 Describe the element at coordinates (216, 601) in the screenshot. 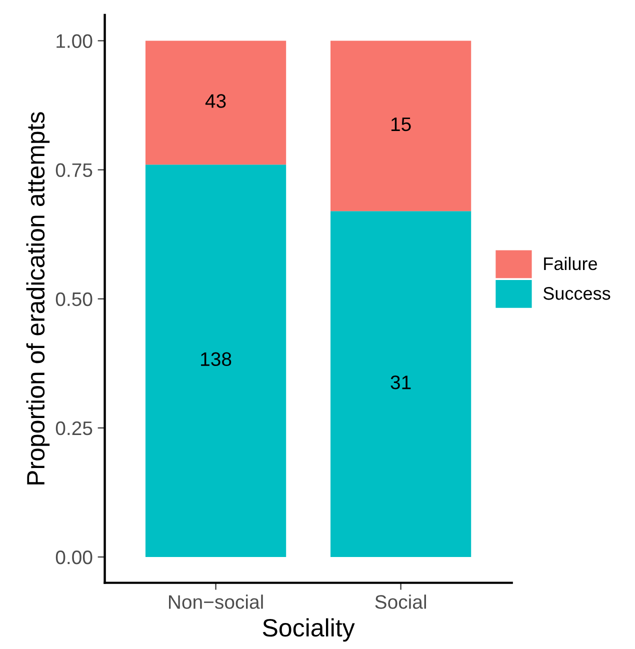

I see `x-tick-label: Non−social` at that location.